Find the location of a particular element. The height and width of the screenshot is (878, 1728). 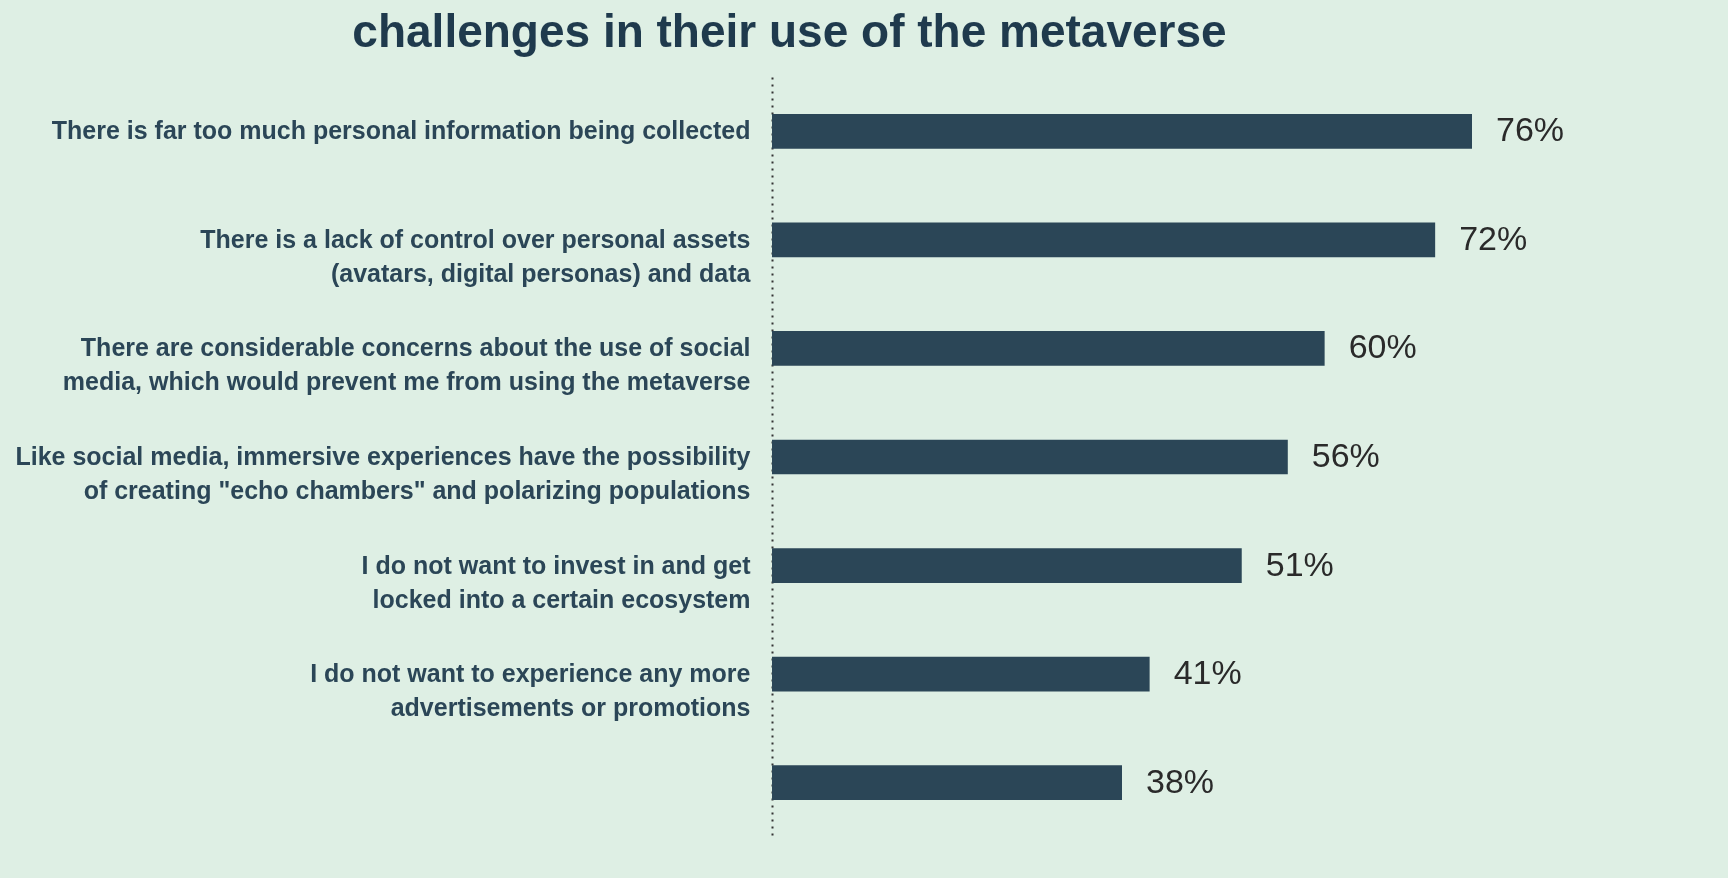

data-label: 41% is located at coordinates (1207, 672).